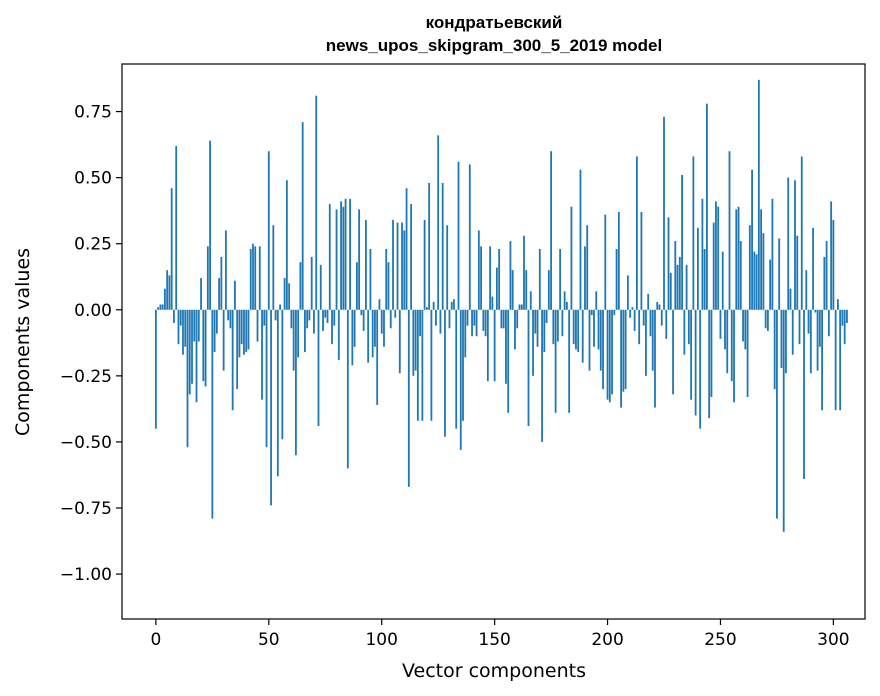 The image size is (880, 696). What do you see at coordinates (494, 640) in the screenshot?
I see `x-tick-label: 150` at bounding box center [494, 640].